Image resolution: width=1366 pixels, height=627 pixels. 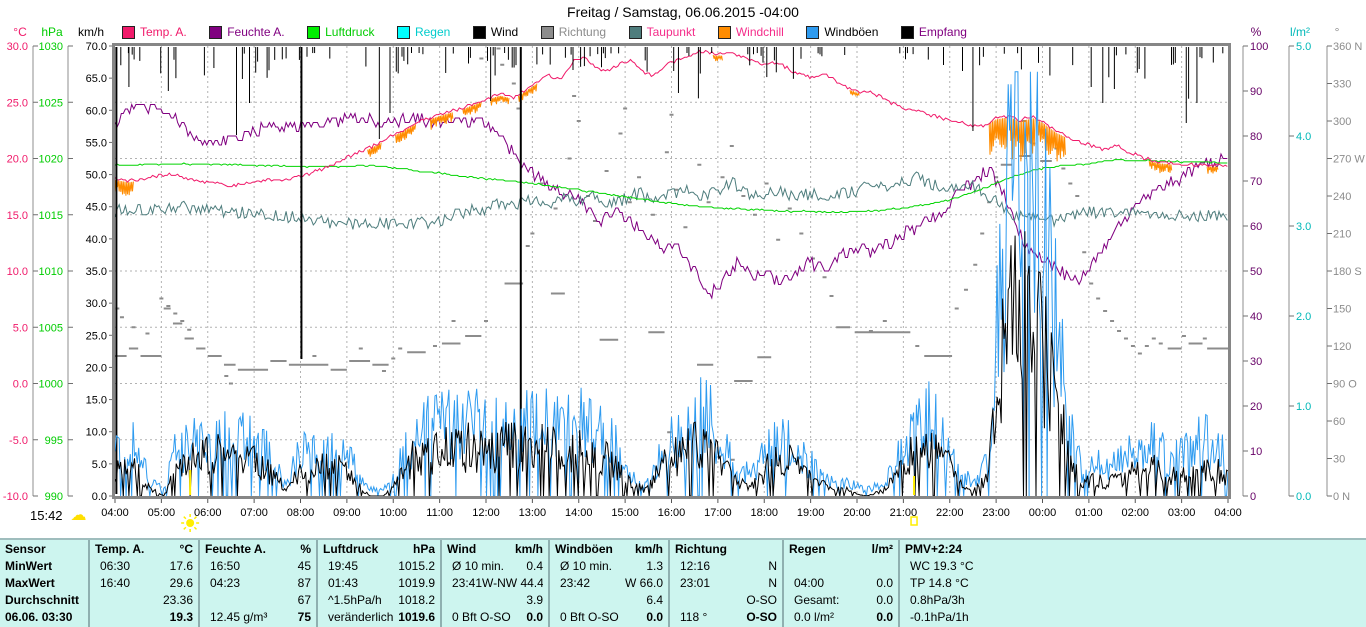 I want to click on svg-text: 60, so click(x=1256, y=227).